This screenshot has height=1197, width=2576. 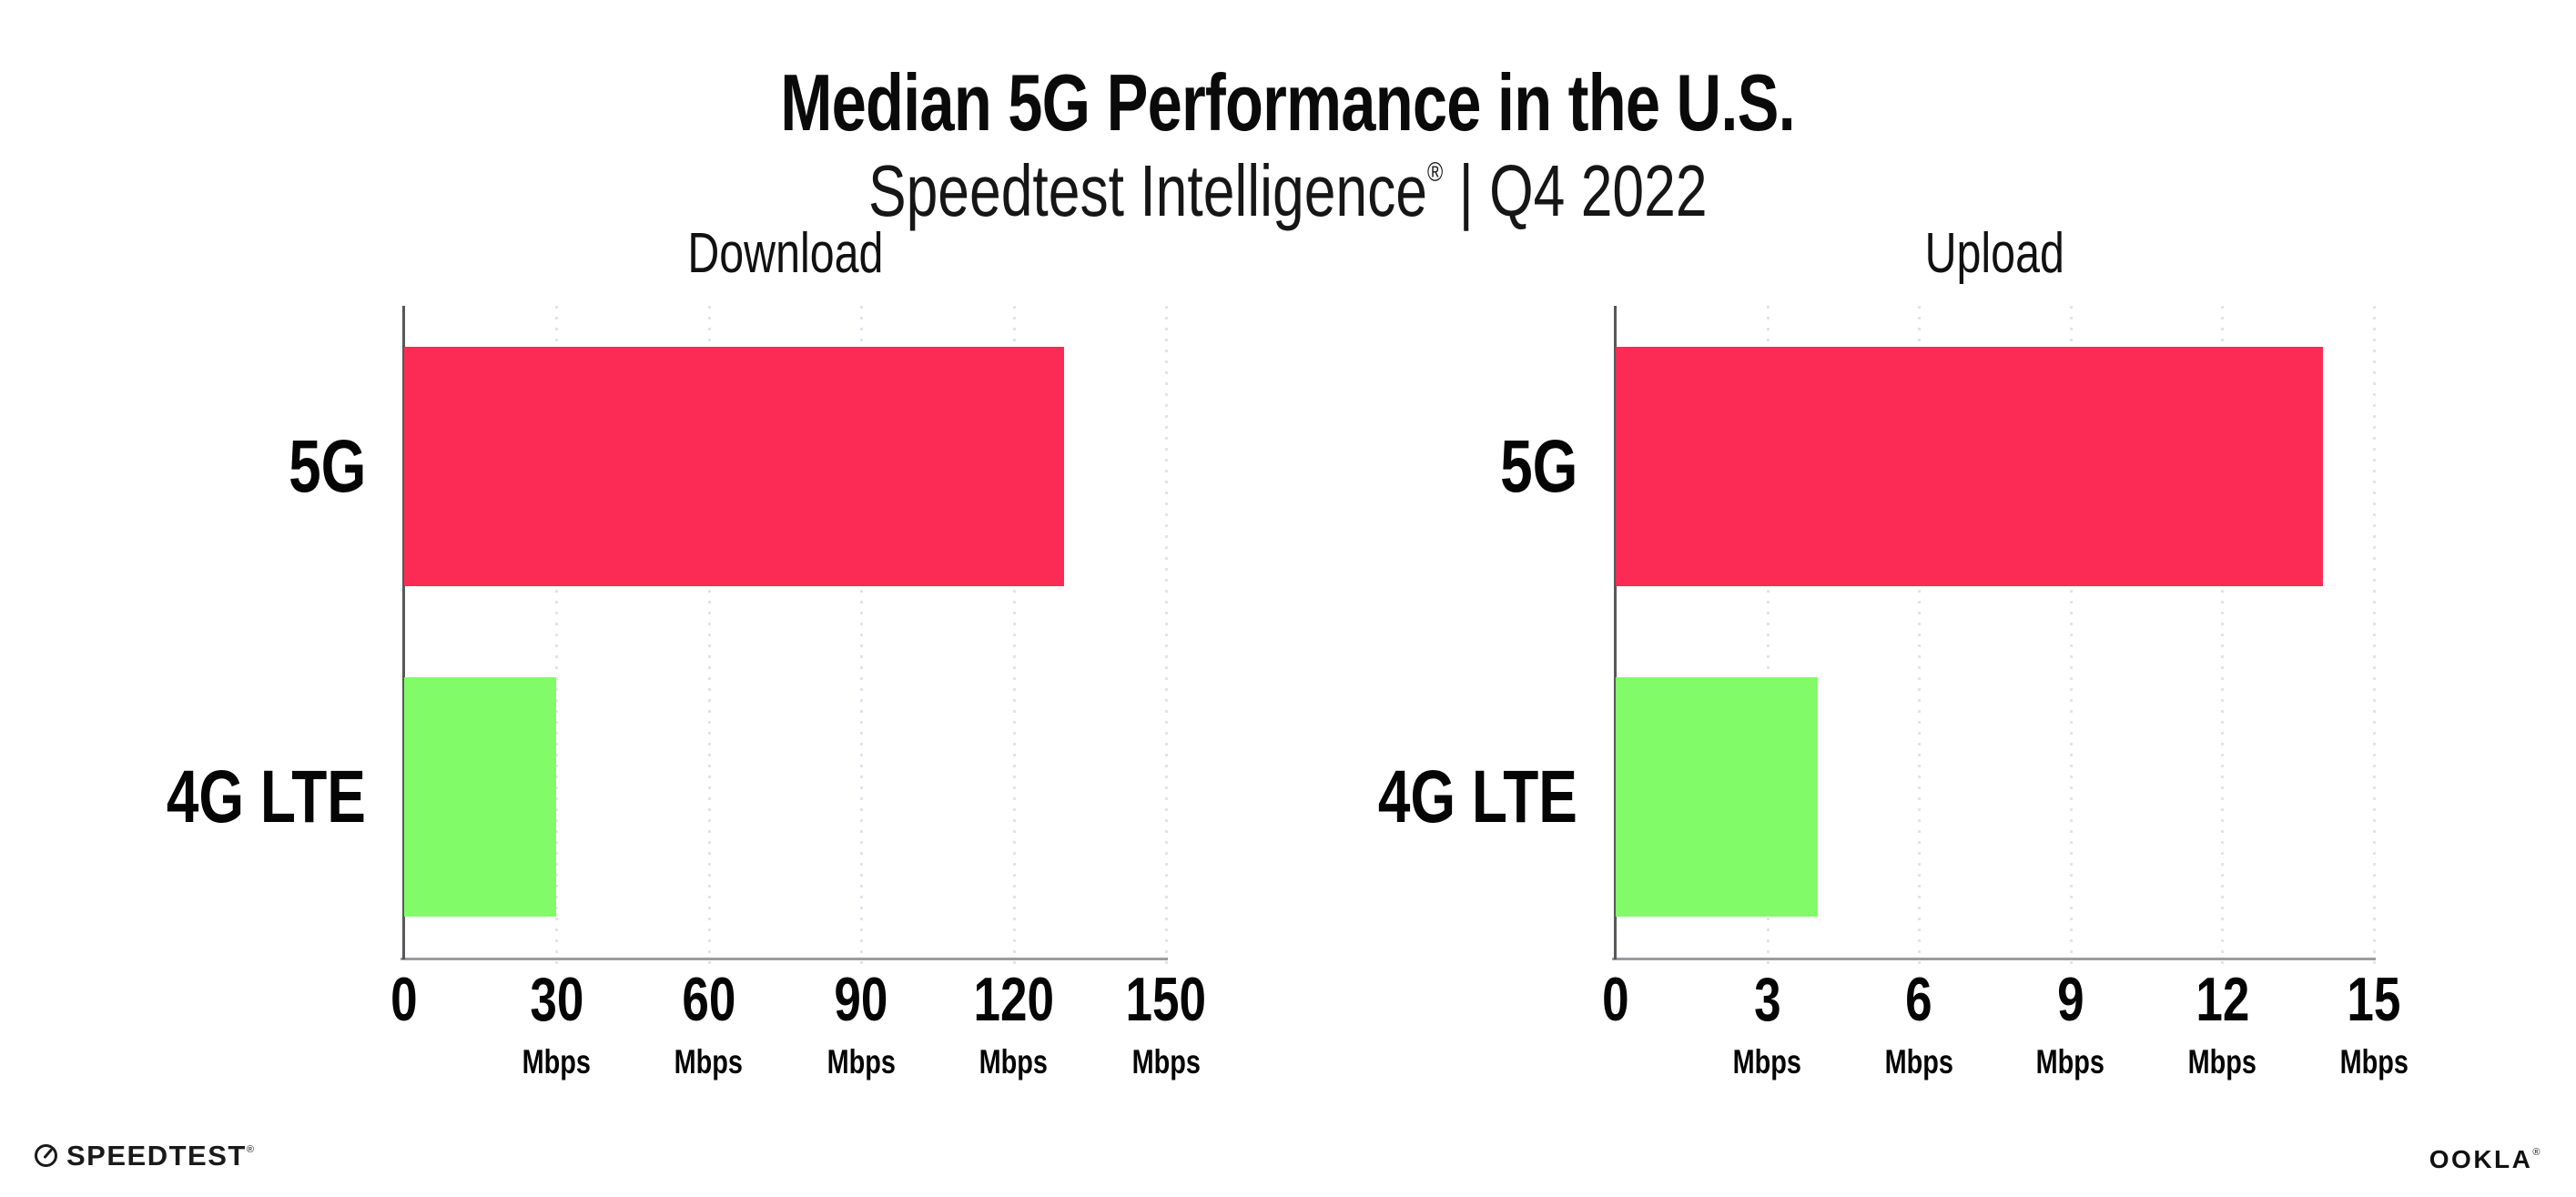 I want to click on tick-number-text: 90, so click(x=861, y=999).